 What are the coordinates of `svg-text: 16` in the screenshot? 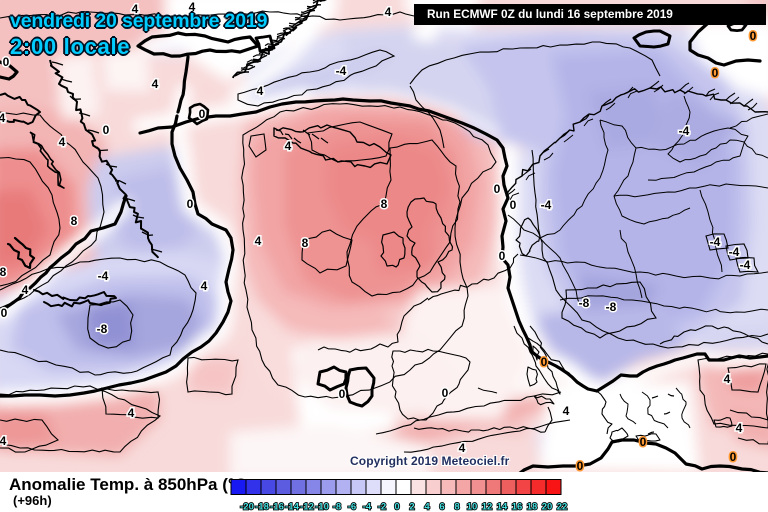 It's located at (517, 507).